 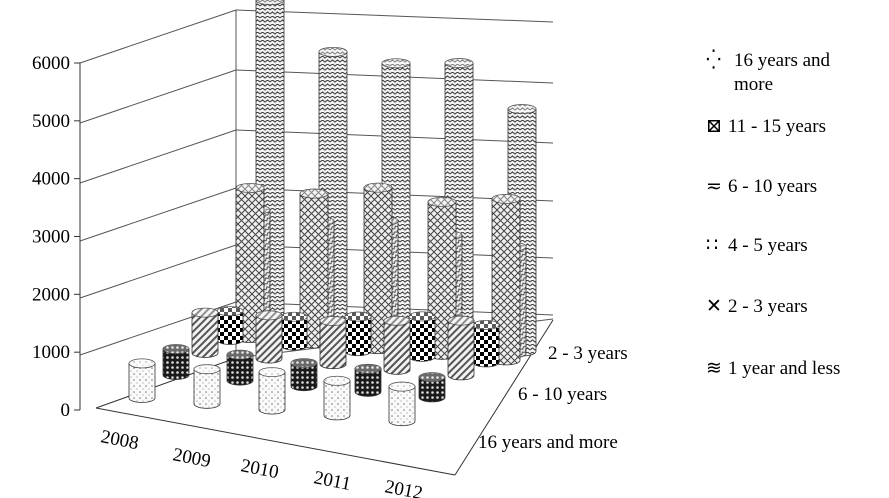 I want to click on legend-swatch-icon: ✕, so click(x=714, y=306).